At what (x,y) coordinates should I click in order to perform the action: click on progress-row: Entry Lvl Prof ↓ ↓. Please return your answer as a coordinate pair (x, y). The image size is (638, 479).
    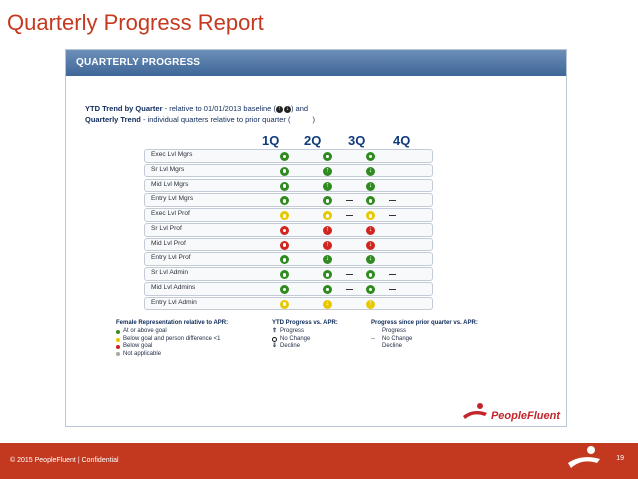
    Looking at the image, I should click on (288, 259).